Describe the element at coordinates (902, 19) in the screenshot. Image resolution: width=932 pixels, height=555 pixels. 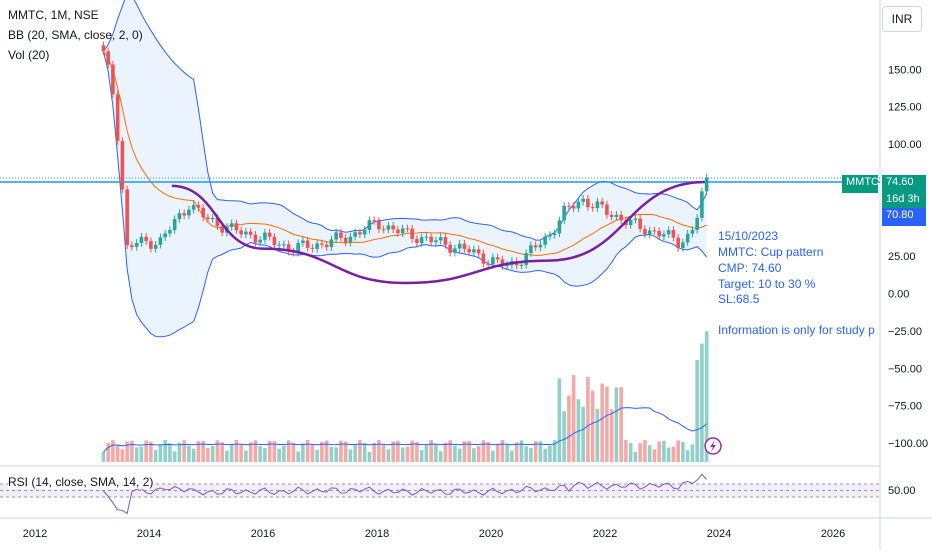
I see `currency-button: INR` at that location.